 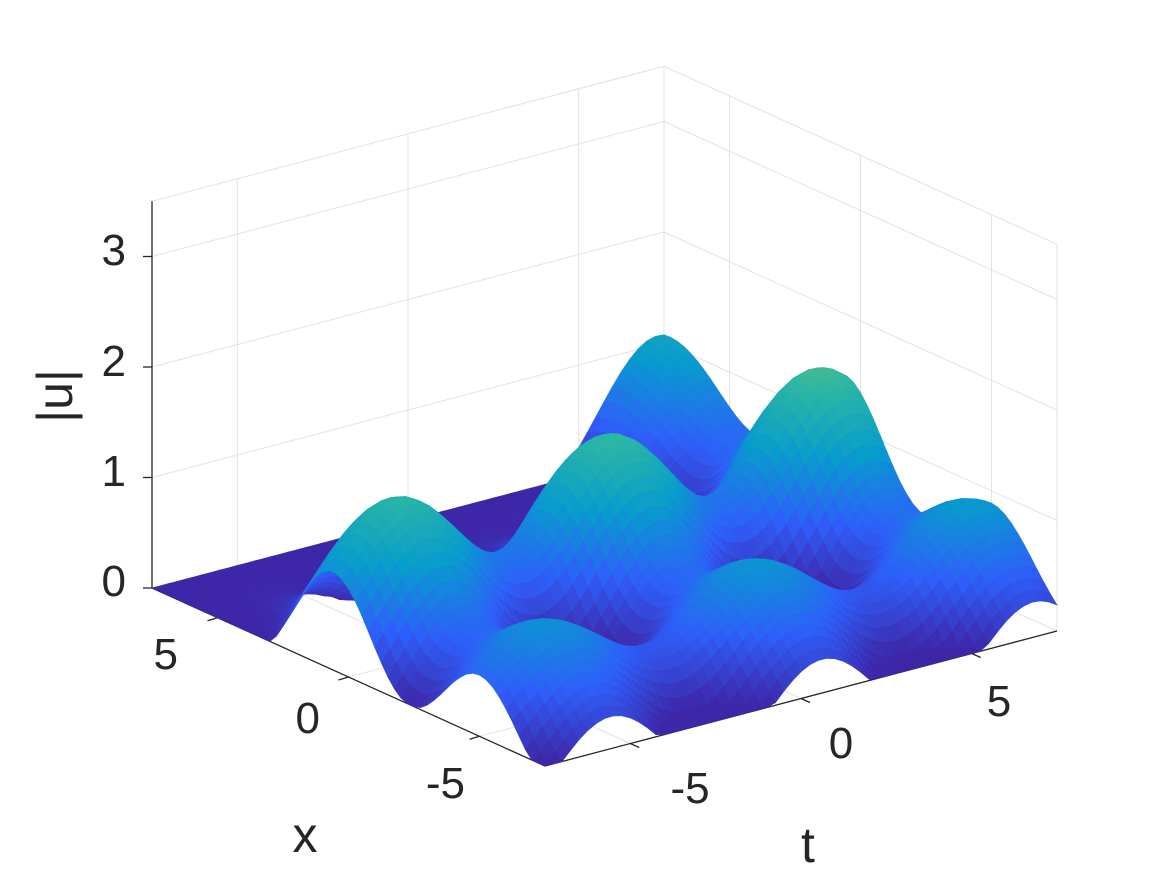 What do you see at coordinates (166, 654) in the screenshot?
I see `x-tick-5: 5` at bounding box center [166, 654].